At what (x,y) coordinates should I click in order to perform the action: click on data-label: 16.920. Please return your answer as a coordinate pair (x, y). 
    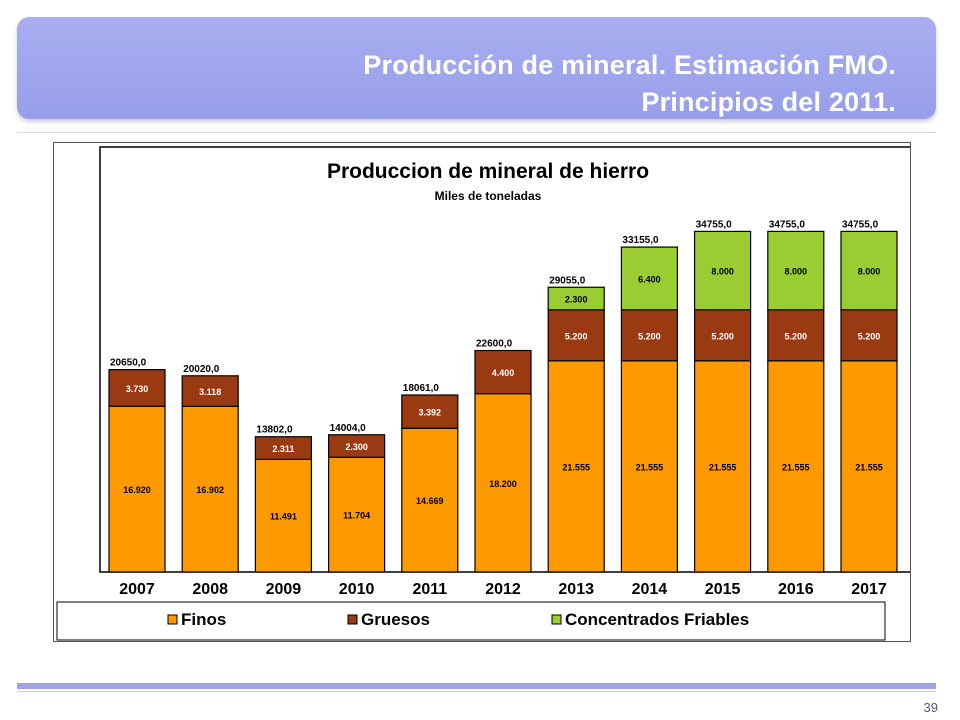
    Looking at the image, I should click on (137, 490).